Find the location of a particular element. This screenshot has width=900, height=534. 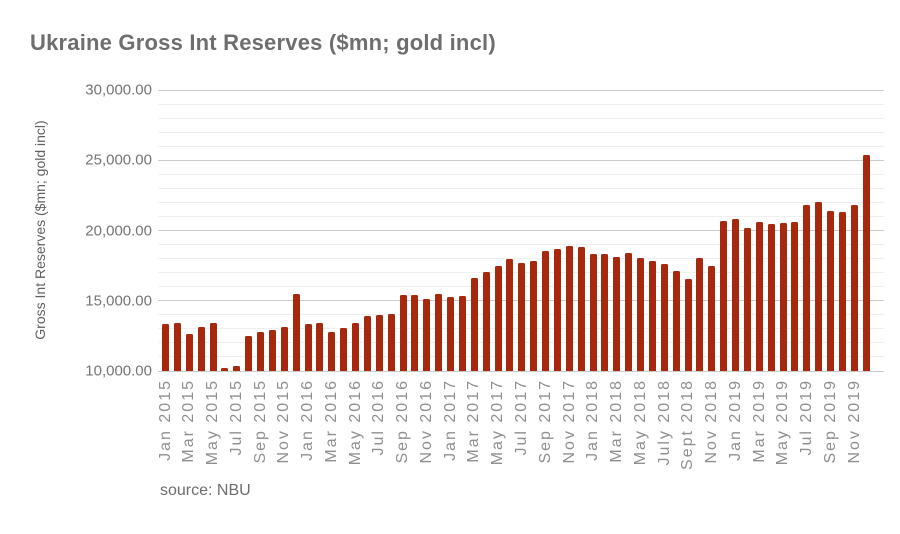

bar-aug-2016 is located at coordinates (391, 342).